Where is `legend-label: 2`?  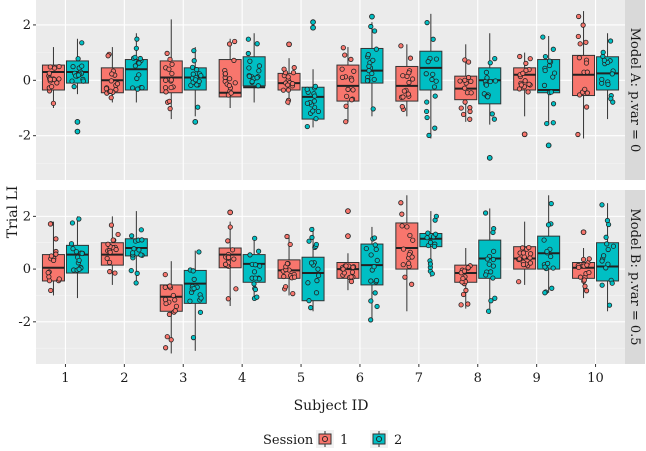
legend-label: 2 is located at coordinates (398, 440).